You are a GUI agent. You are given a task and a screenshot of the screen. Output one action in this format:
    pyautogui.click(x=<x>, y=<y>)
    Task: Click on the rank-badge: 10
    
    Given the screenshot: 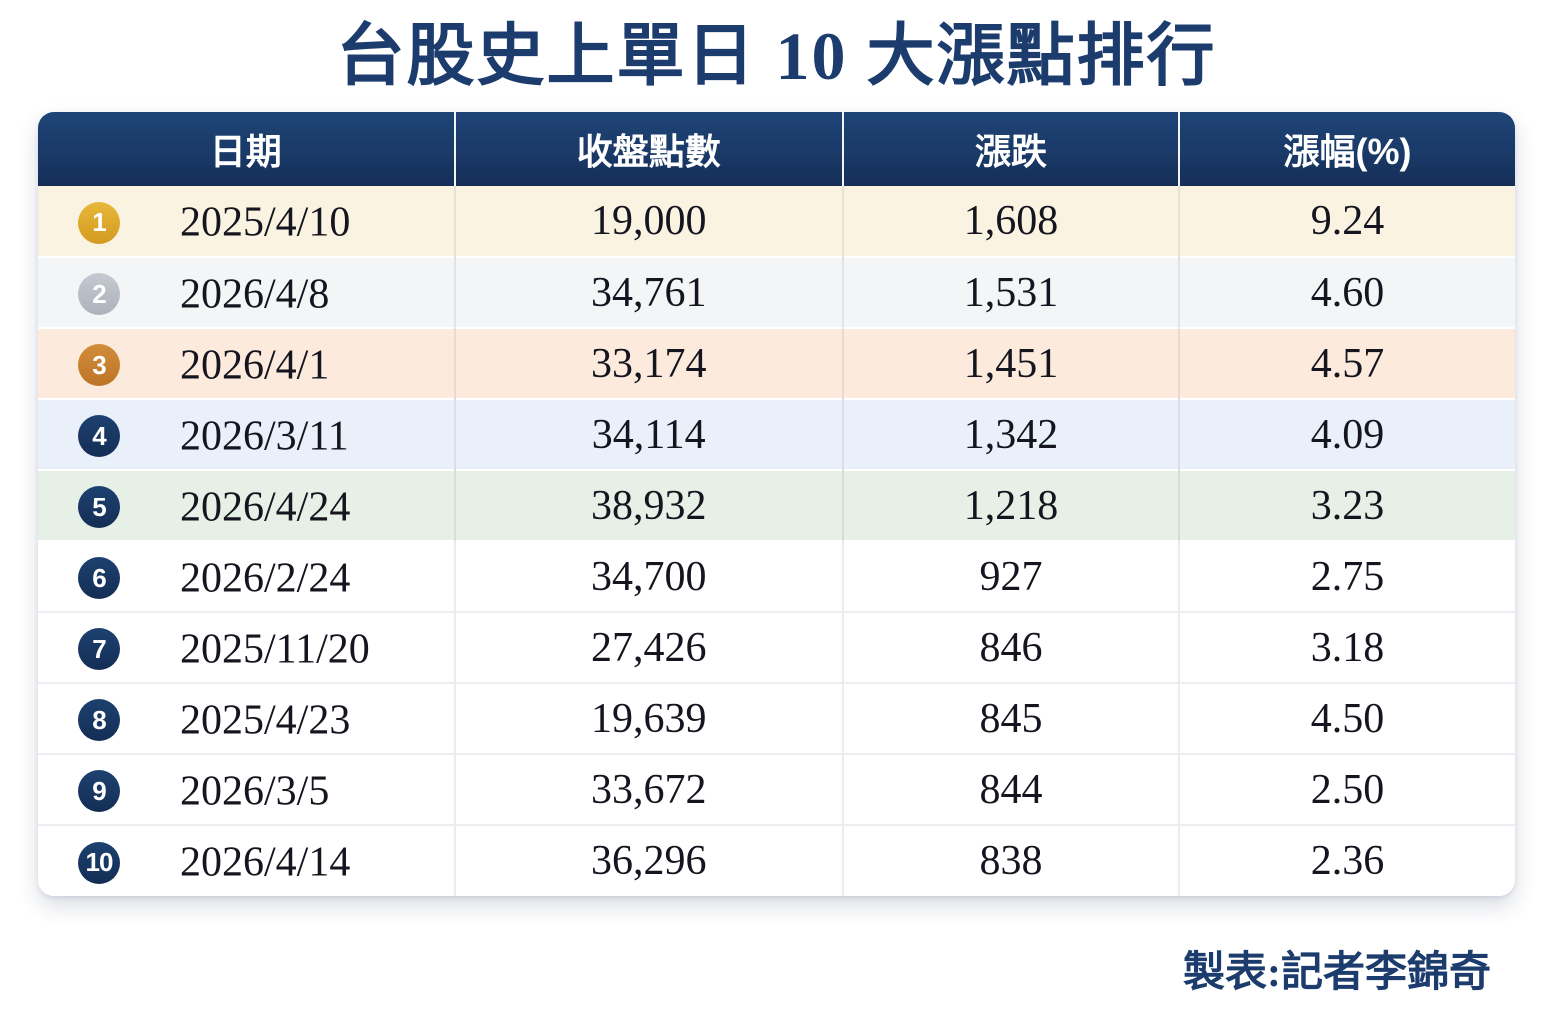 What is the action you would take?
    pyautogui.click(x=99, y=862)
    